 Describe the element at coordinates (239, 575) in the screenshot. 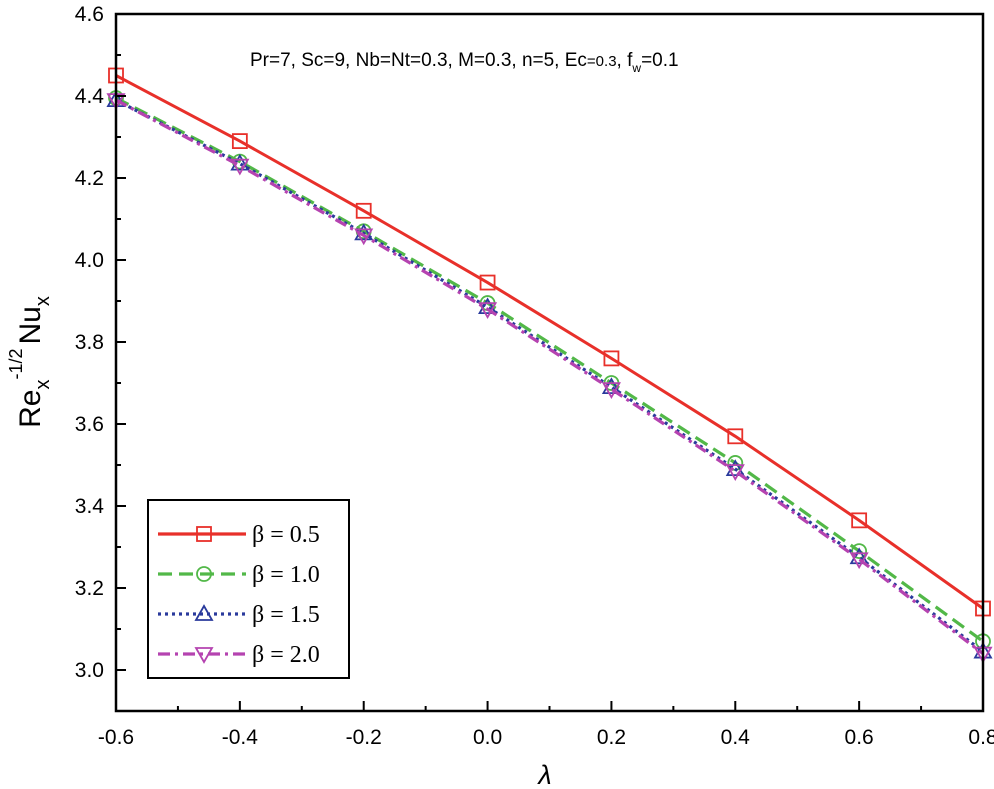

I see `legend-entry: β = 1.0` at that location.